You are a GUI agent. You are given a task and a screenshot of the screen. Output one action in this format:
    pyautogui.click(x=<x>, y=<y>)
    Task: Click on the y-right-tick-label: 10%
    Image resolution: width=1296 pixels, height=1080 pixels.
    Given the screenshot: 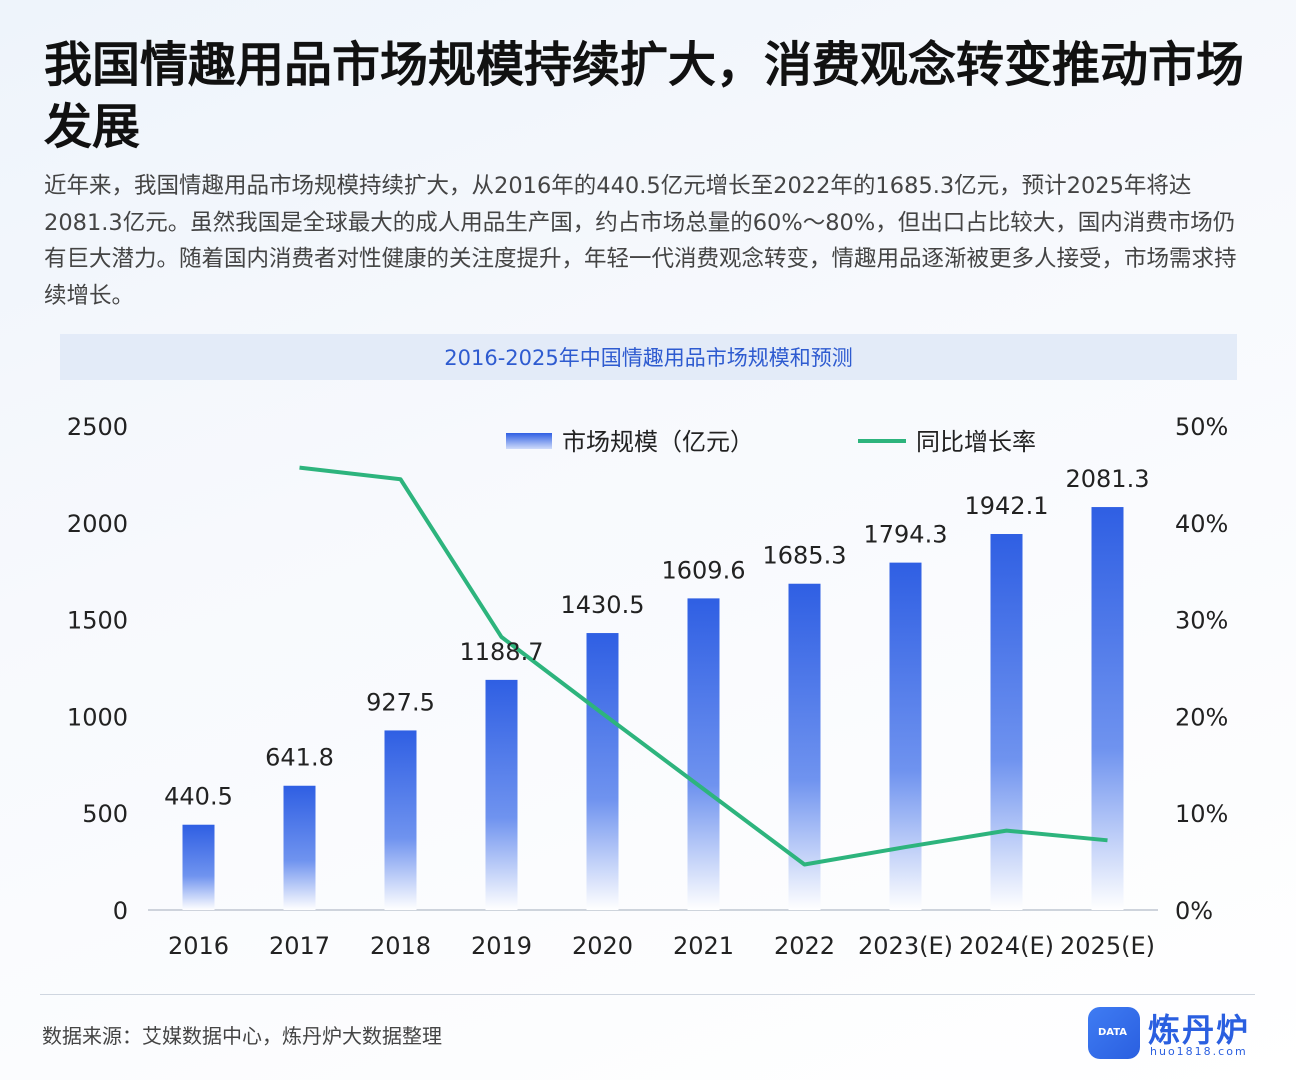 What is the action you would take?
    pyautogui.click(x=1201, y=814)
    